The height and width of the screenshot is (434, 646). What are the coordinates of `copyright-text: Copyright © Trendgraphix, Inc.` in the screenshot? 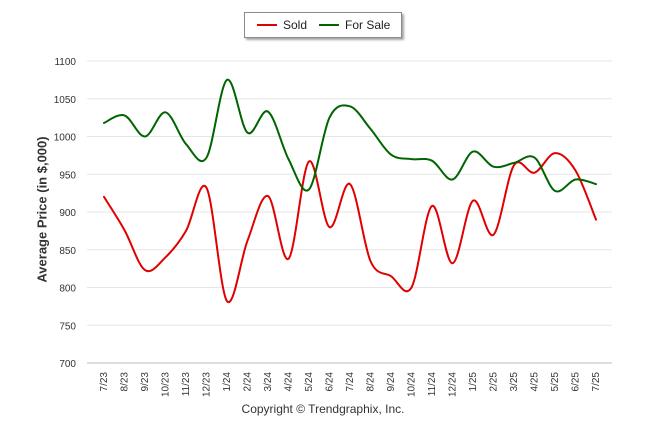 It's located at (323, 409).